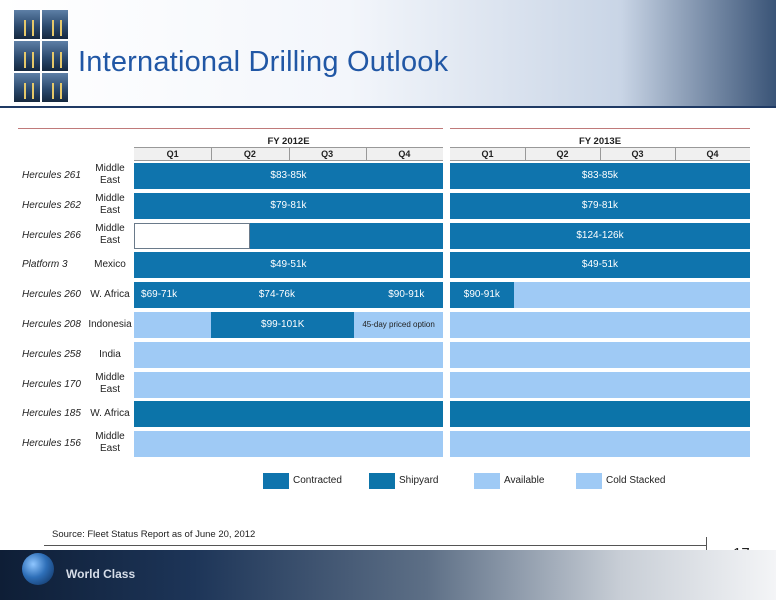 The width and height of the screenshot is (776, 600). I want to click on rate-label: 45-day priced option, so click(398, 324).